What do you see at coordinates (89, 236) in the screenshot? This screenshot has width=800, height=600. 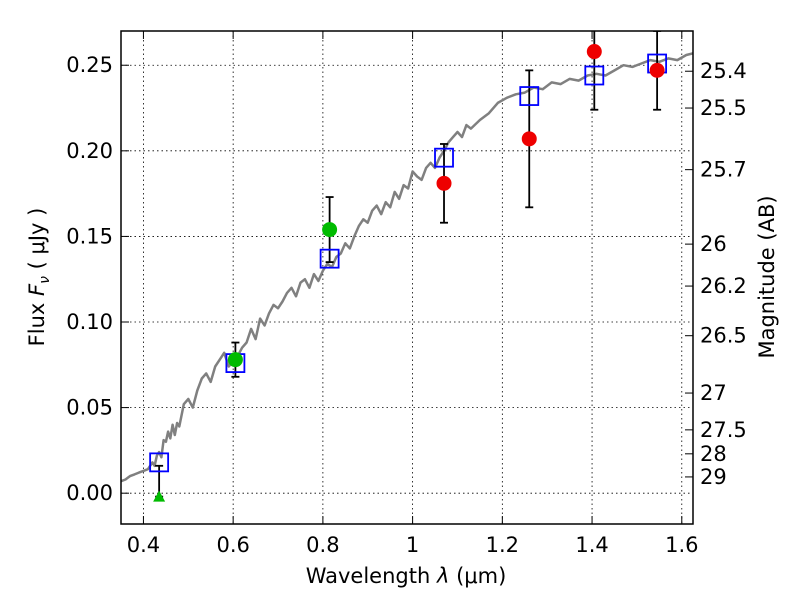 I see `y-tick-label: 0.15` at bounding box center [89, 236].